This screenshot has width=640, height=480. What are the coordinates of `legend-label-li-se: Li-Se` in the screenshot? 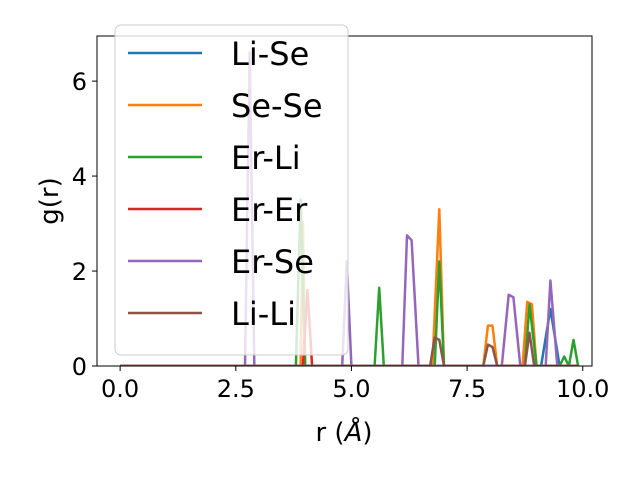 It's located at (270, 54).